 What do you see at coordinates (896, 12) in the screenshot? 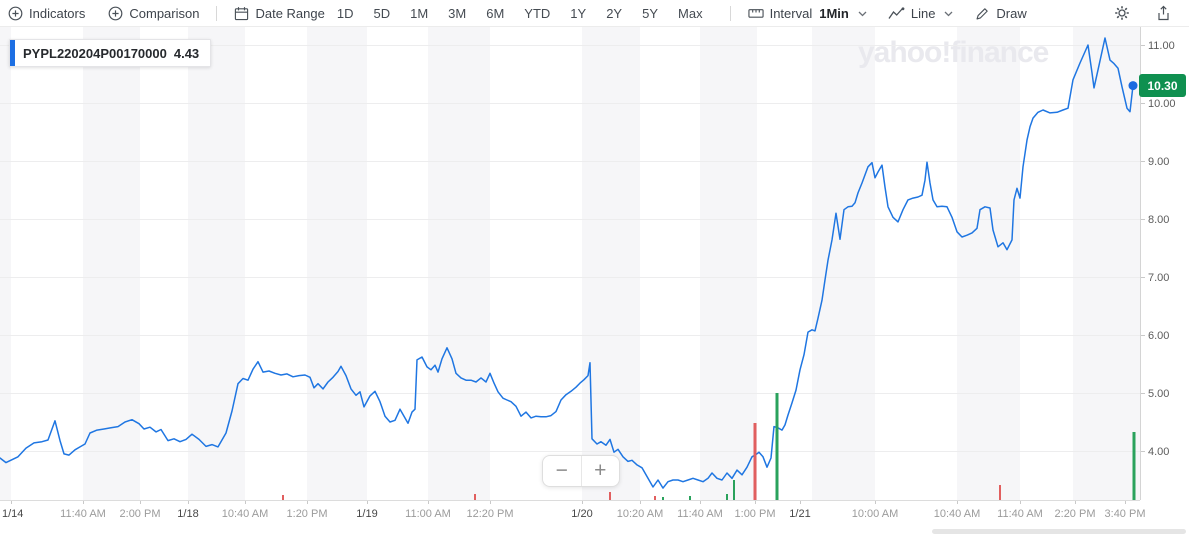
I see `line-chart-icon` at bounding box center [896, 12].